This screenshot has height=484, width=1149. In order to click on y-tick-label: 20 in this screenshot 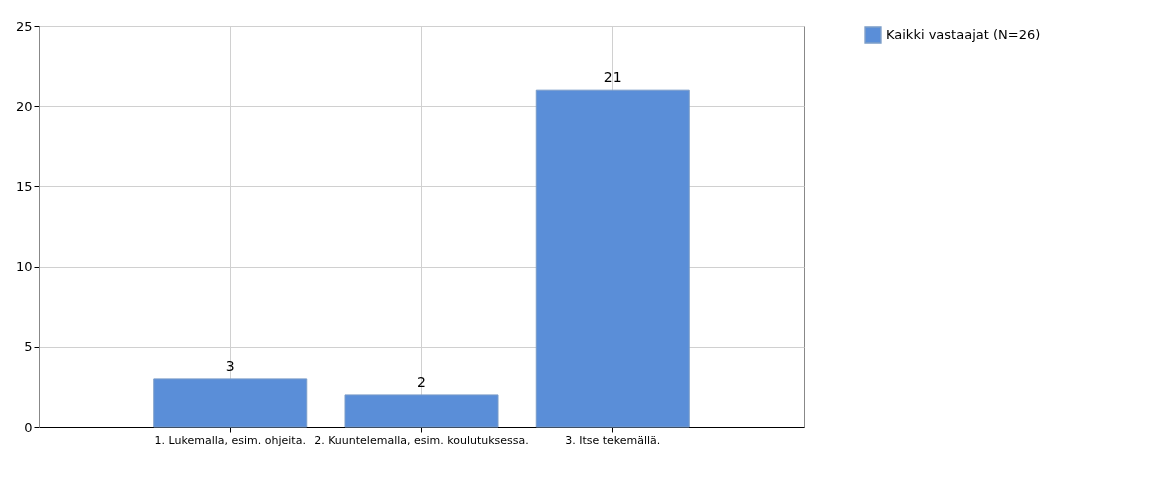, I will do `click(24, 106)`.